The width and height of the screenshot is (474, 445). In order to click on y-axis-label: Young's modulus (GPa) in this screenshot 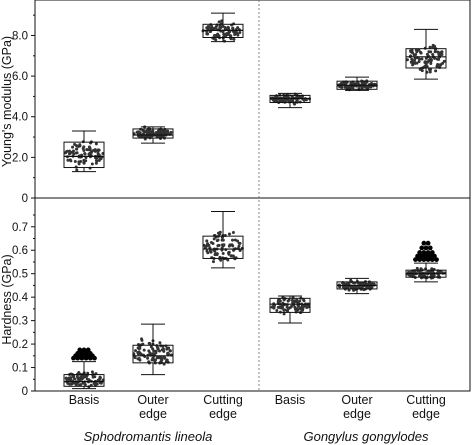, I will do `click(7, 101)`.